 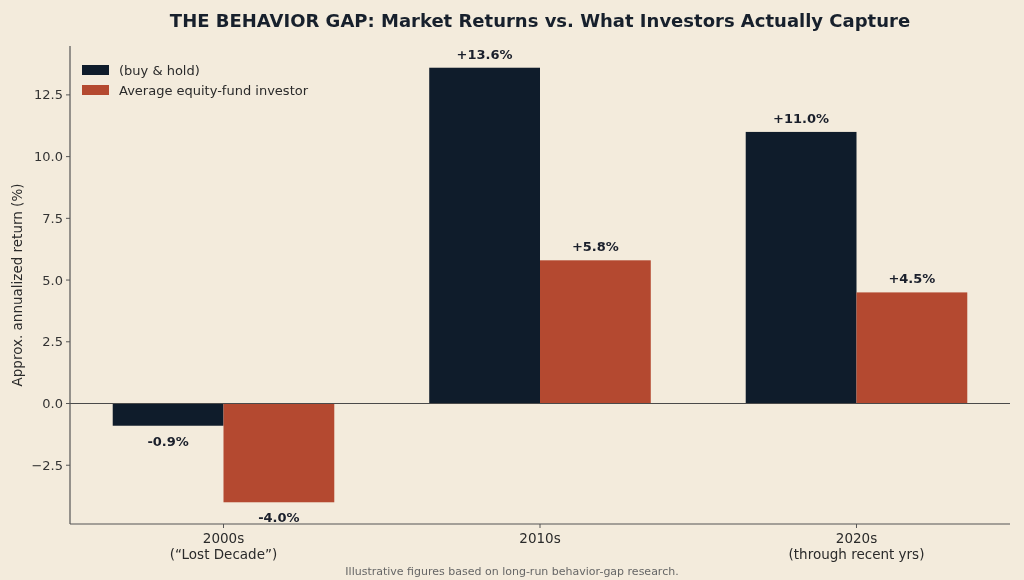 I want to click on y-tick-label: 10.0, so click(x=48, y=157).